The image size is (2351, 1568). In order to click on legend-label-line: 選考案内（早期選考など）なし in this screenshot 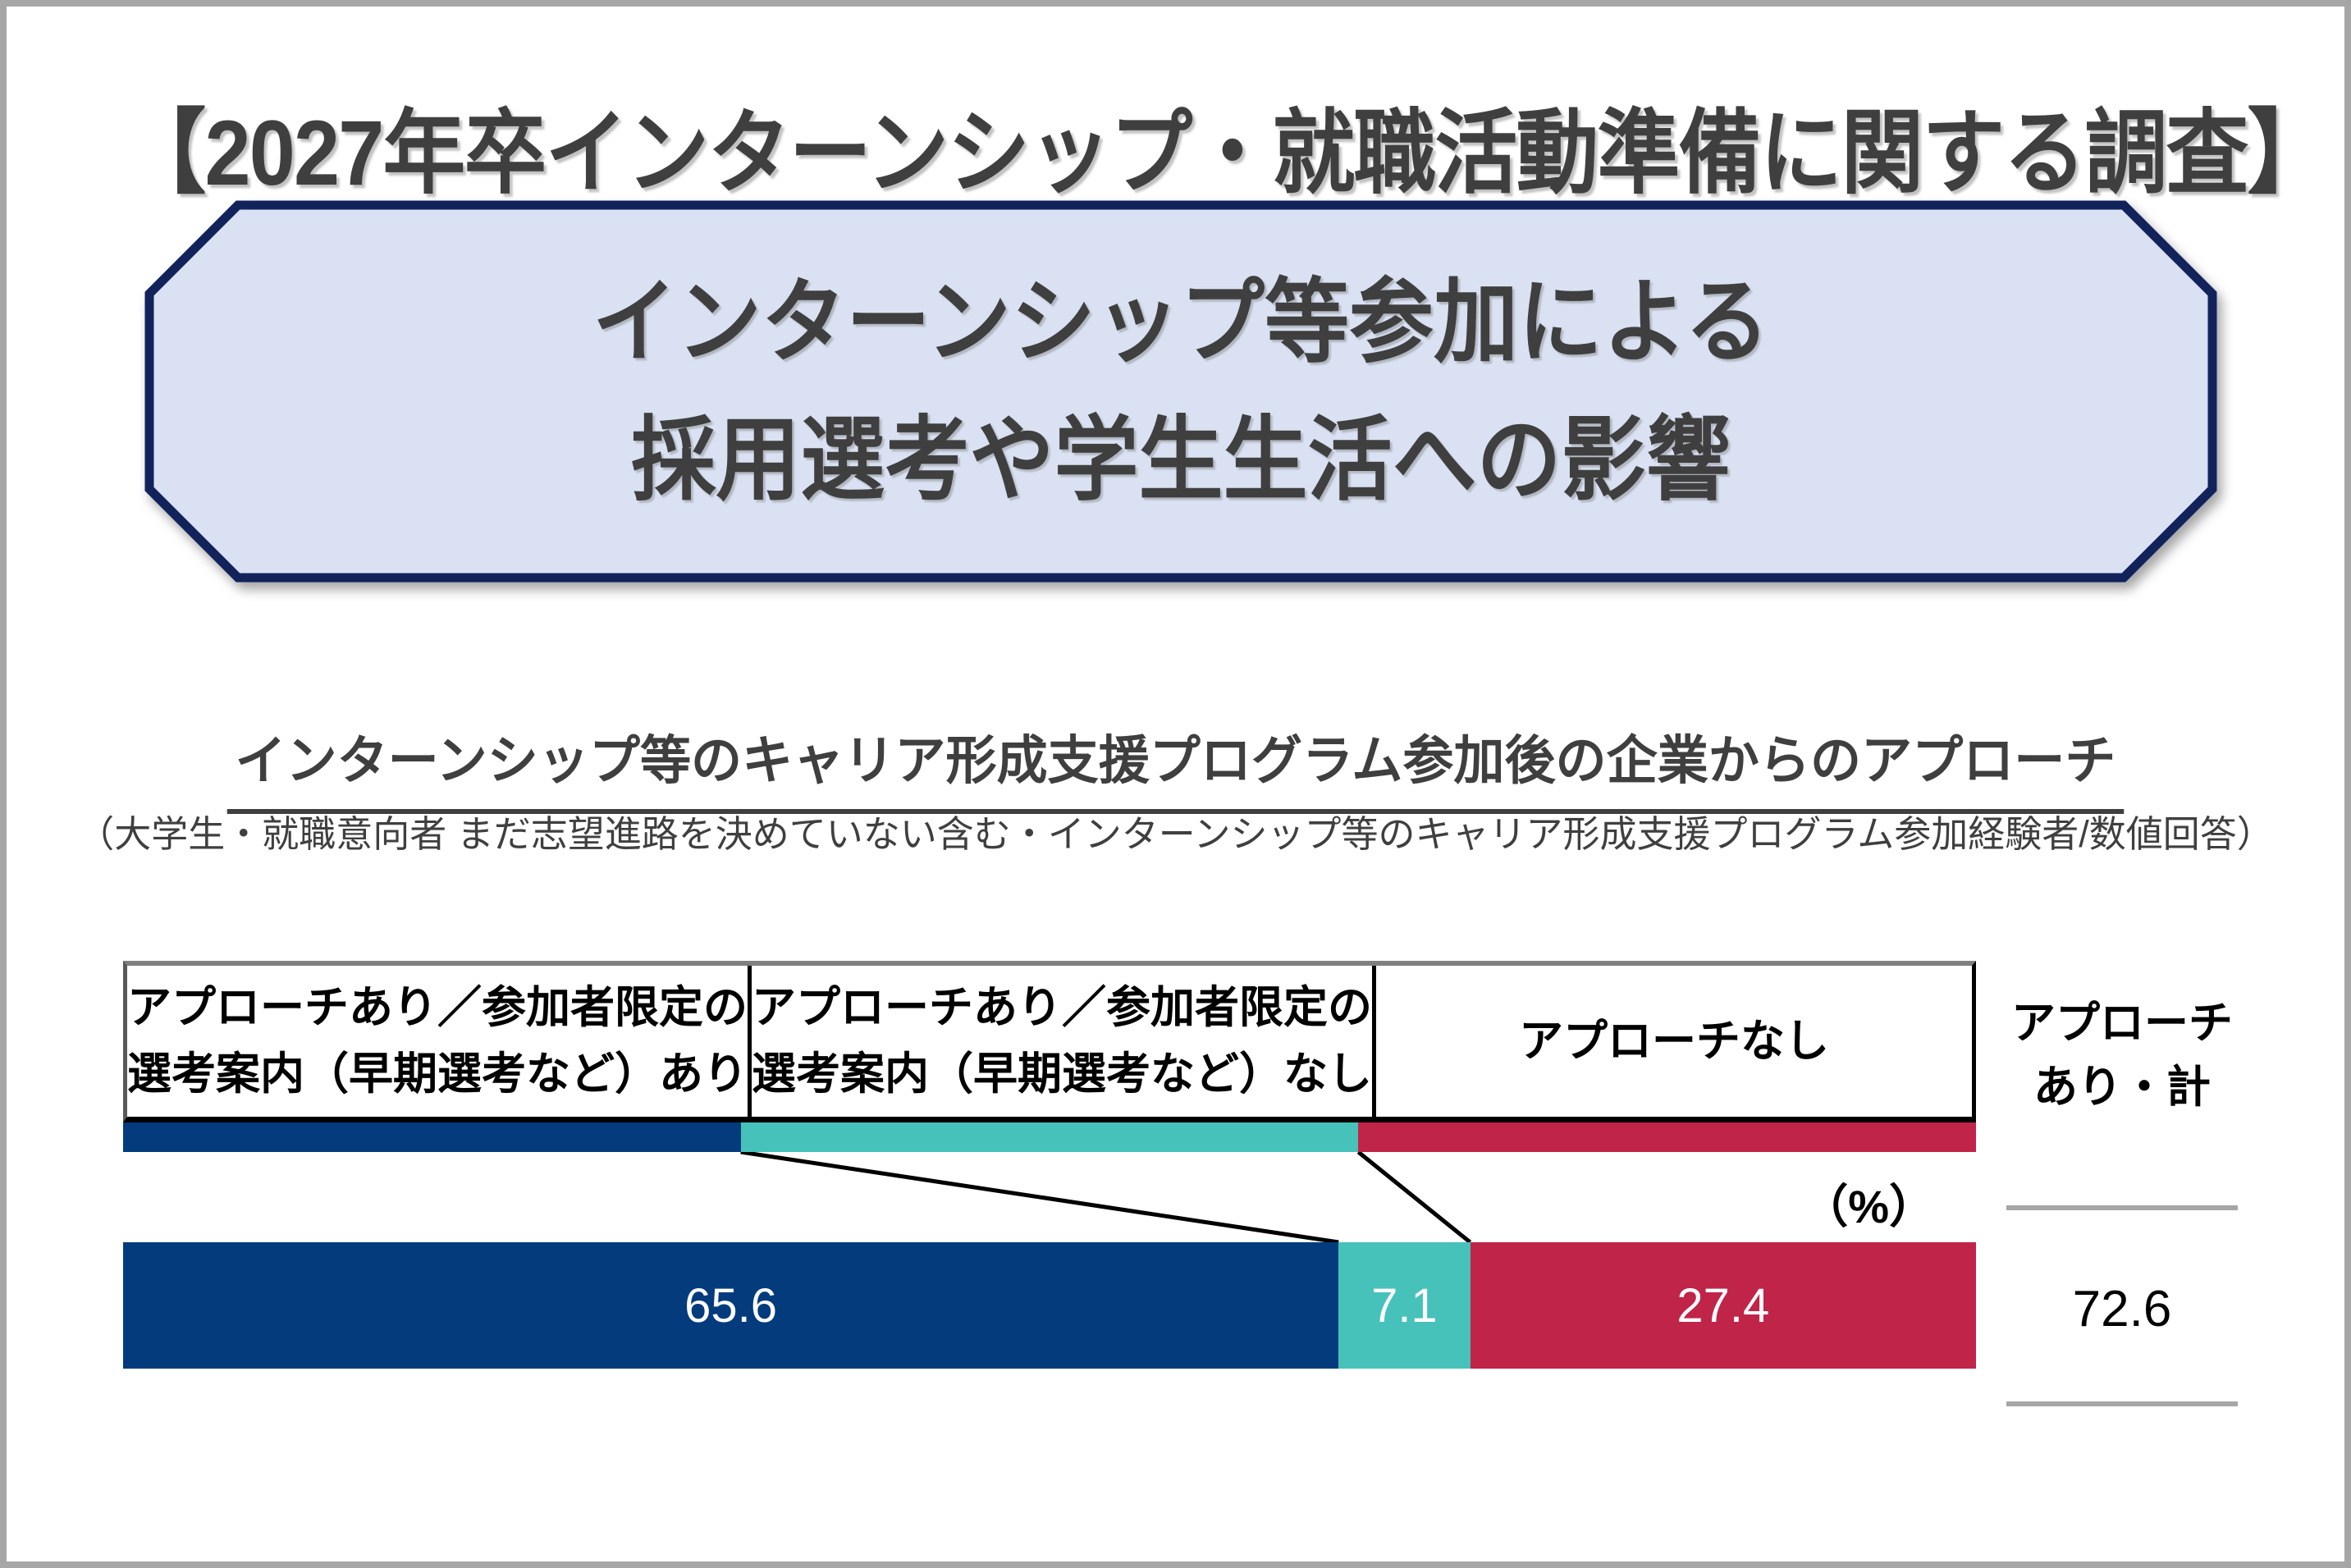, I will do `click(1062, 1074)`.